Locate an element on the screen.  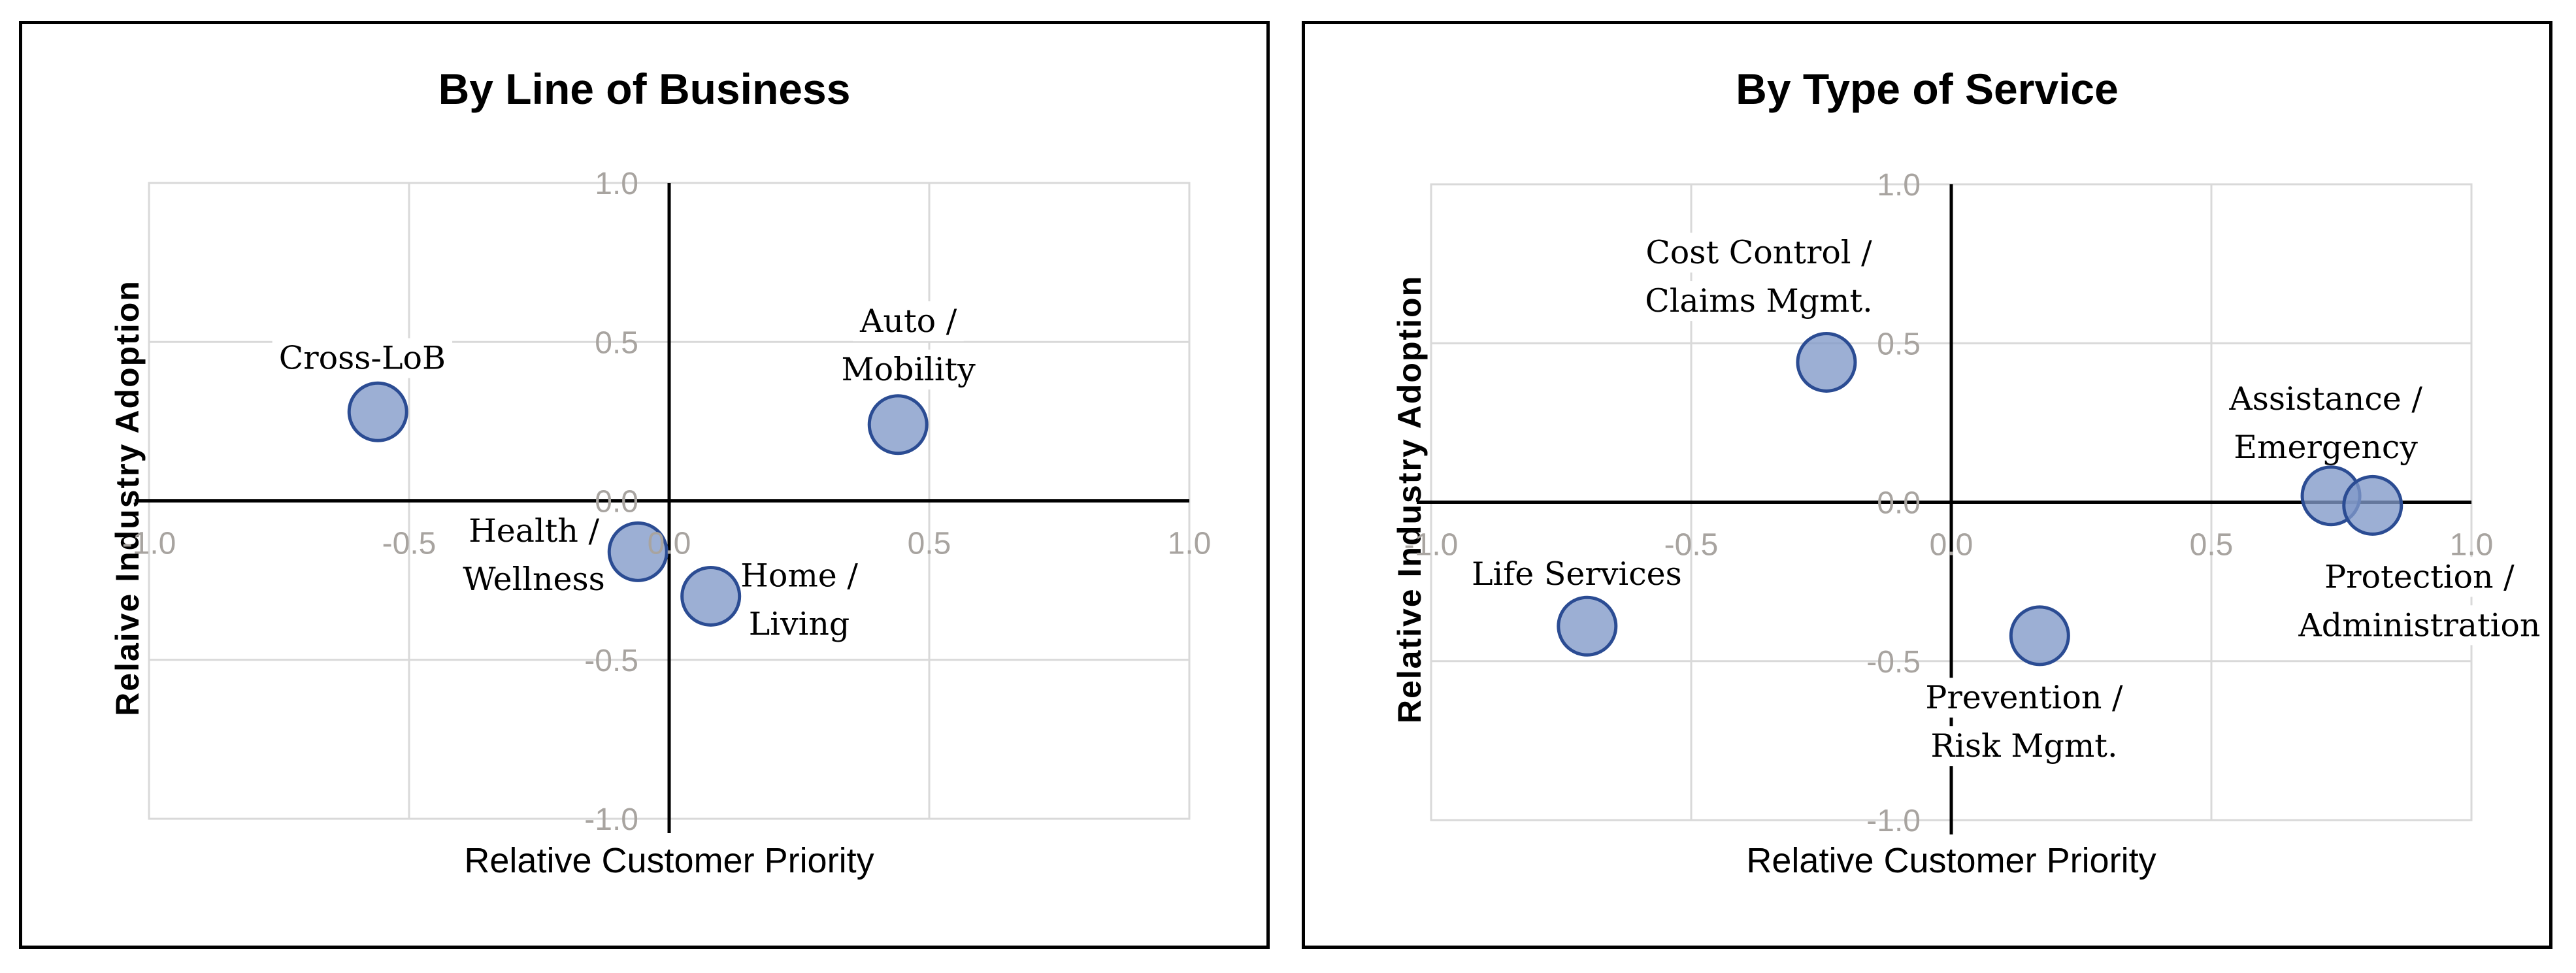
x-axis-title-right: Relative Customer Priority is located at coordinates (1951, 860).